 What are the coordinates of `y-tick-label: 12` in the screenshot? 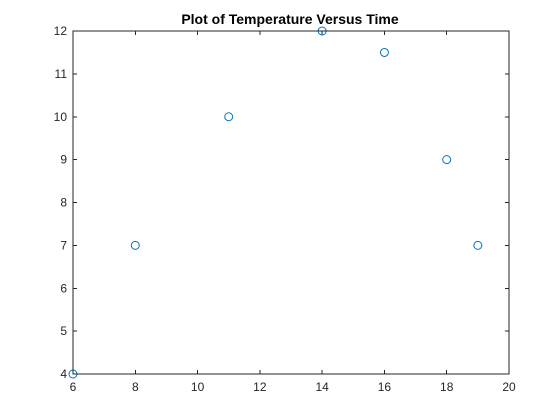 It's located at (61, 31).